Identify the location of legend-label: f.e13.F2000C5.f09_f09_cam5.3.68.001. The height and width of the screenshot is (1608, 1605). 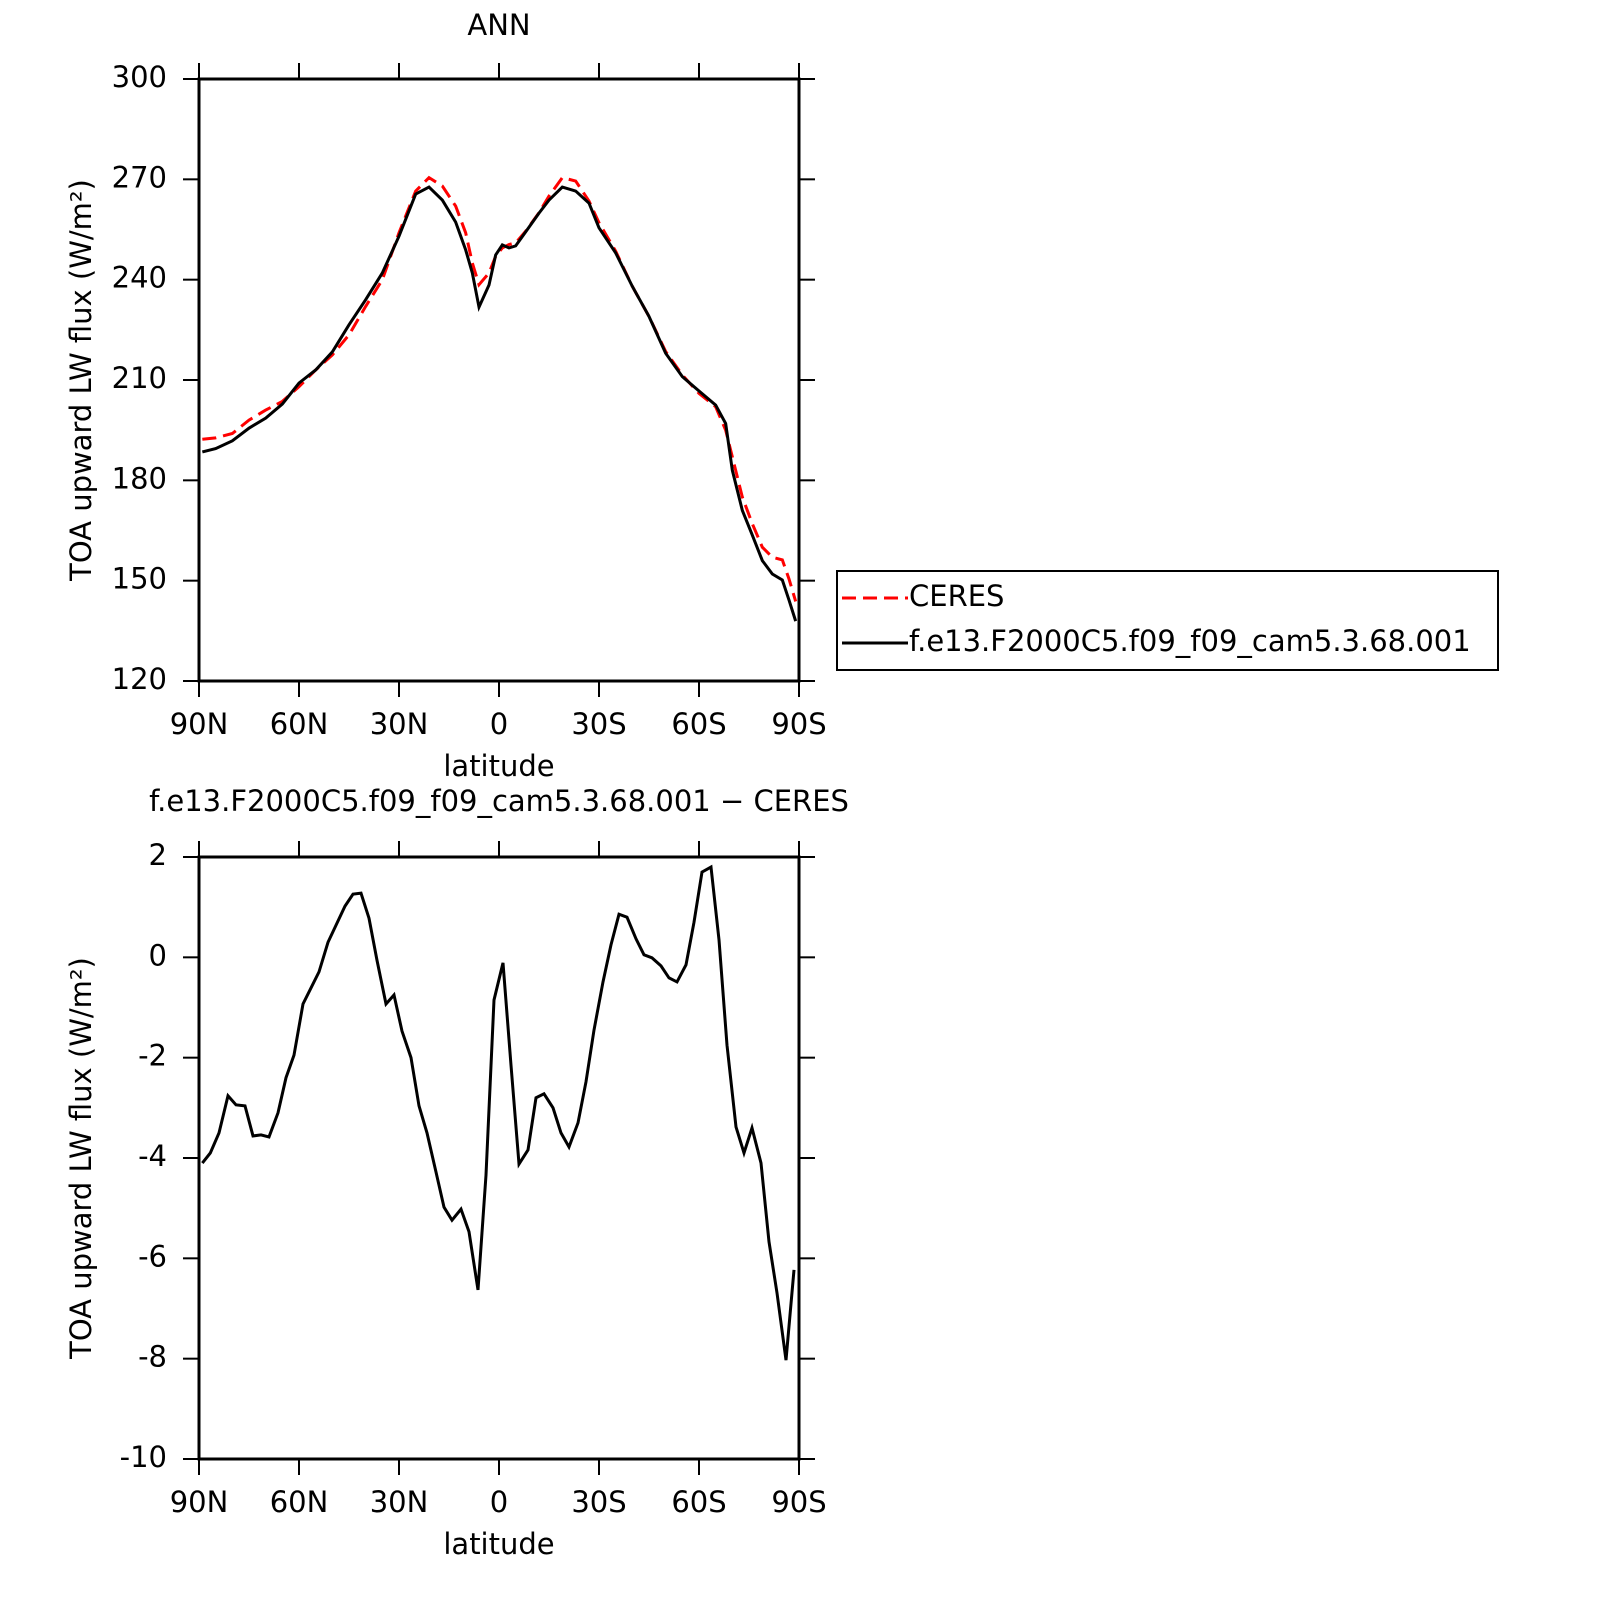
(1190, 641).